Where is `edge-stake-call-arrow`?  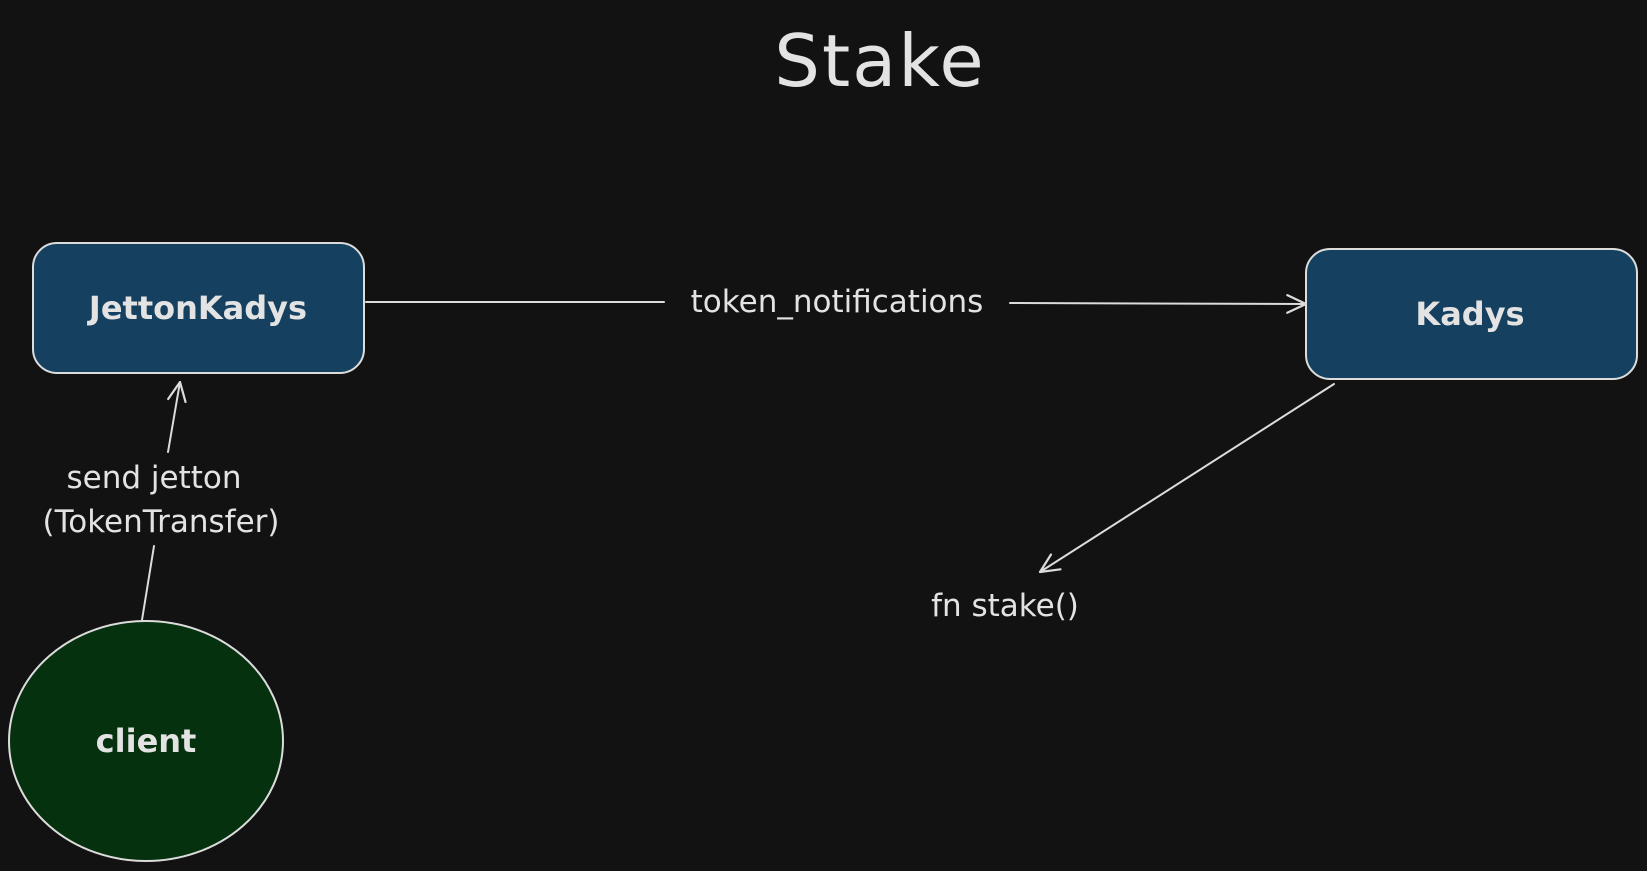 edge-stake-call-arrow is located at coordinates (1186, 478).